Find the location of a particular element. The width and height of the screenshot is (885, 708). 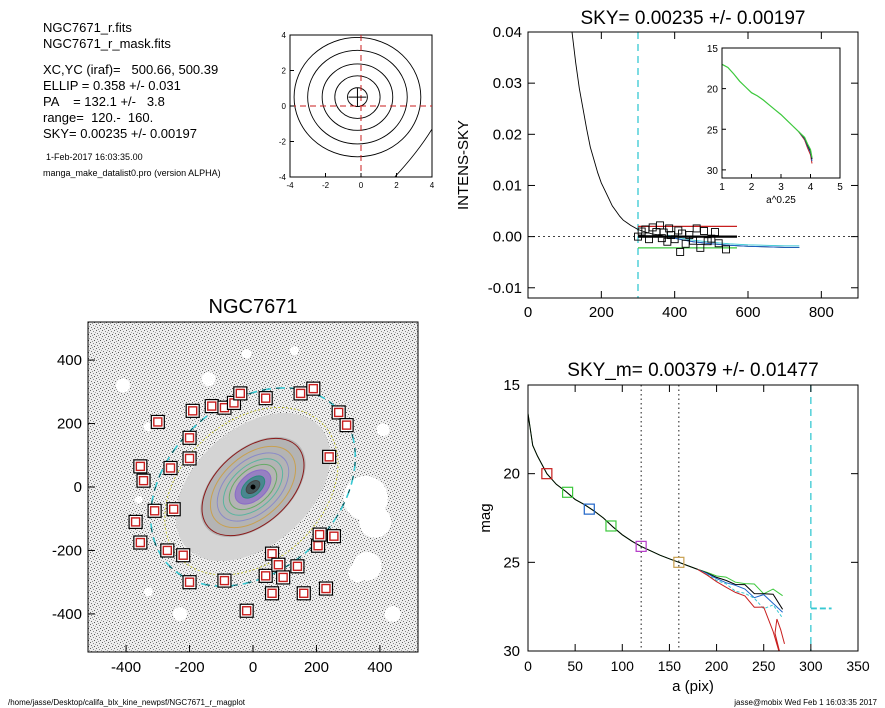

contour-ytick-label: -4 is located at coordinates (283, 177).